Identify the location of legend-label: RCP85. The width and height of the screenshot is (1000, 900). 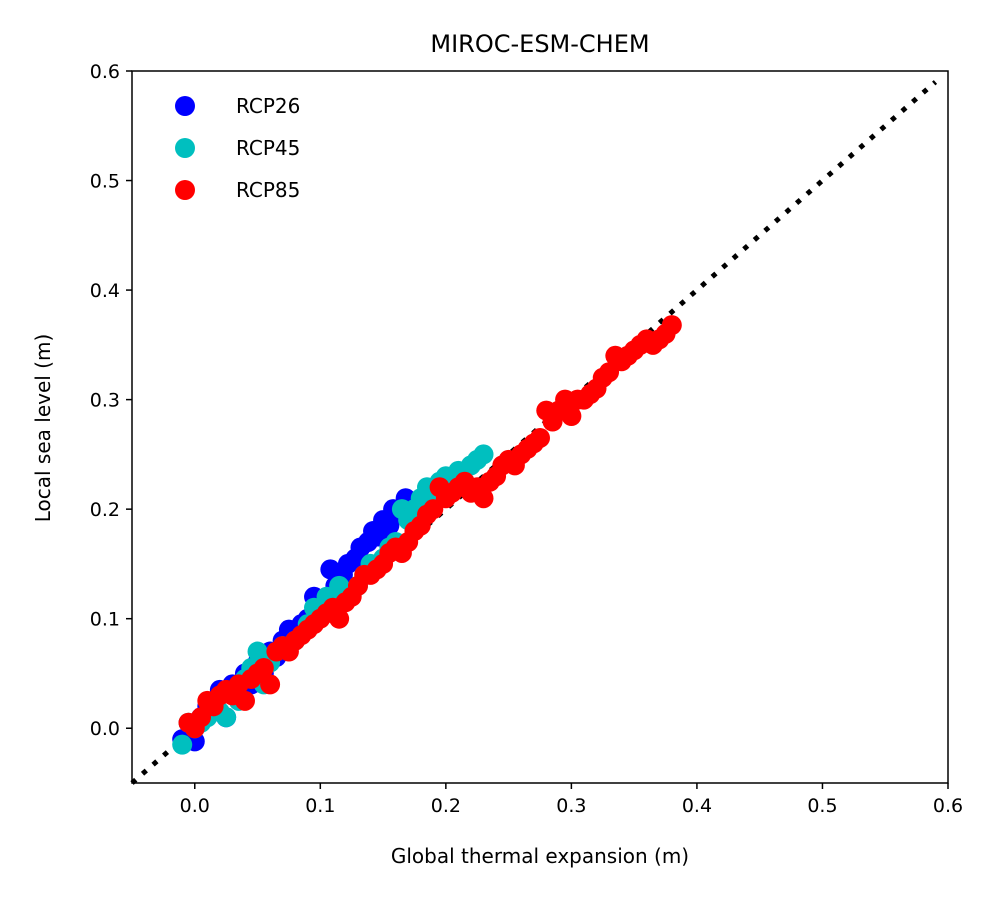
(268, 190).